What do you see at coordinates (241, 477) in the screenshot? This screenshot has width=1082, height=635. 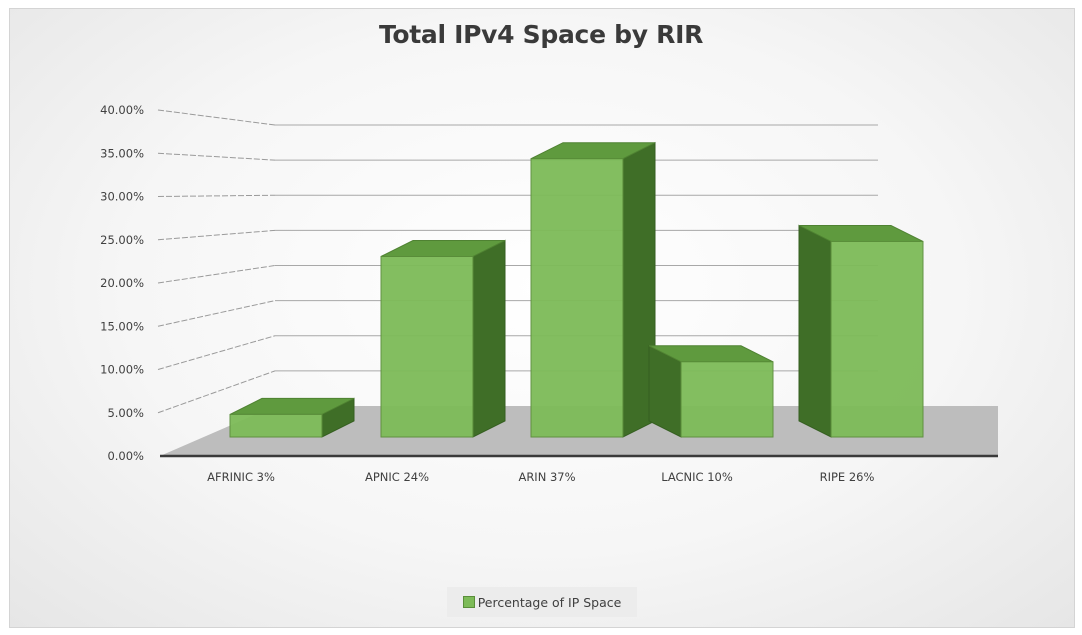 I see `x-tick-label: AFRINIC 3%` at bounding box center [241, 477].